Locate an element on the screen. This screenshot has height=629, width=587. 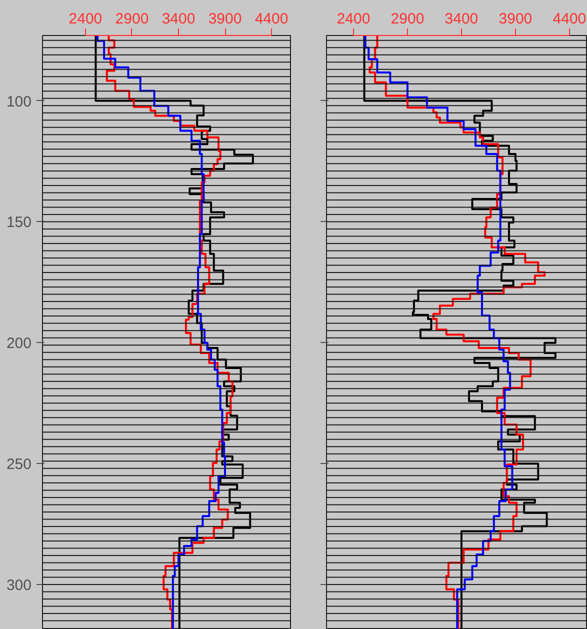
y-tick-label: 300 is located at coordinates (19, 585).